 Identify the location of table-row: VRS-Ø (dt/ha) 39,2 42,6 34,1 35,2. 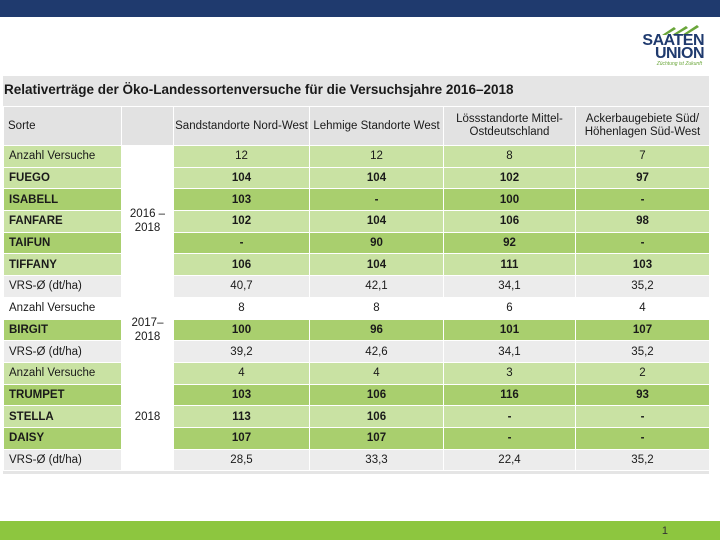
(356, 351).